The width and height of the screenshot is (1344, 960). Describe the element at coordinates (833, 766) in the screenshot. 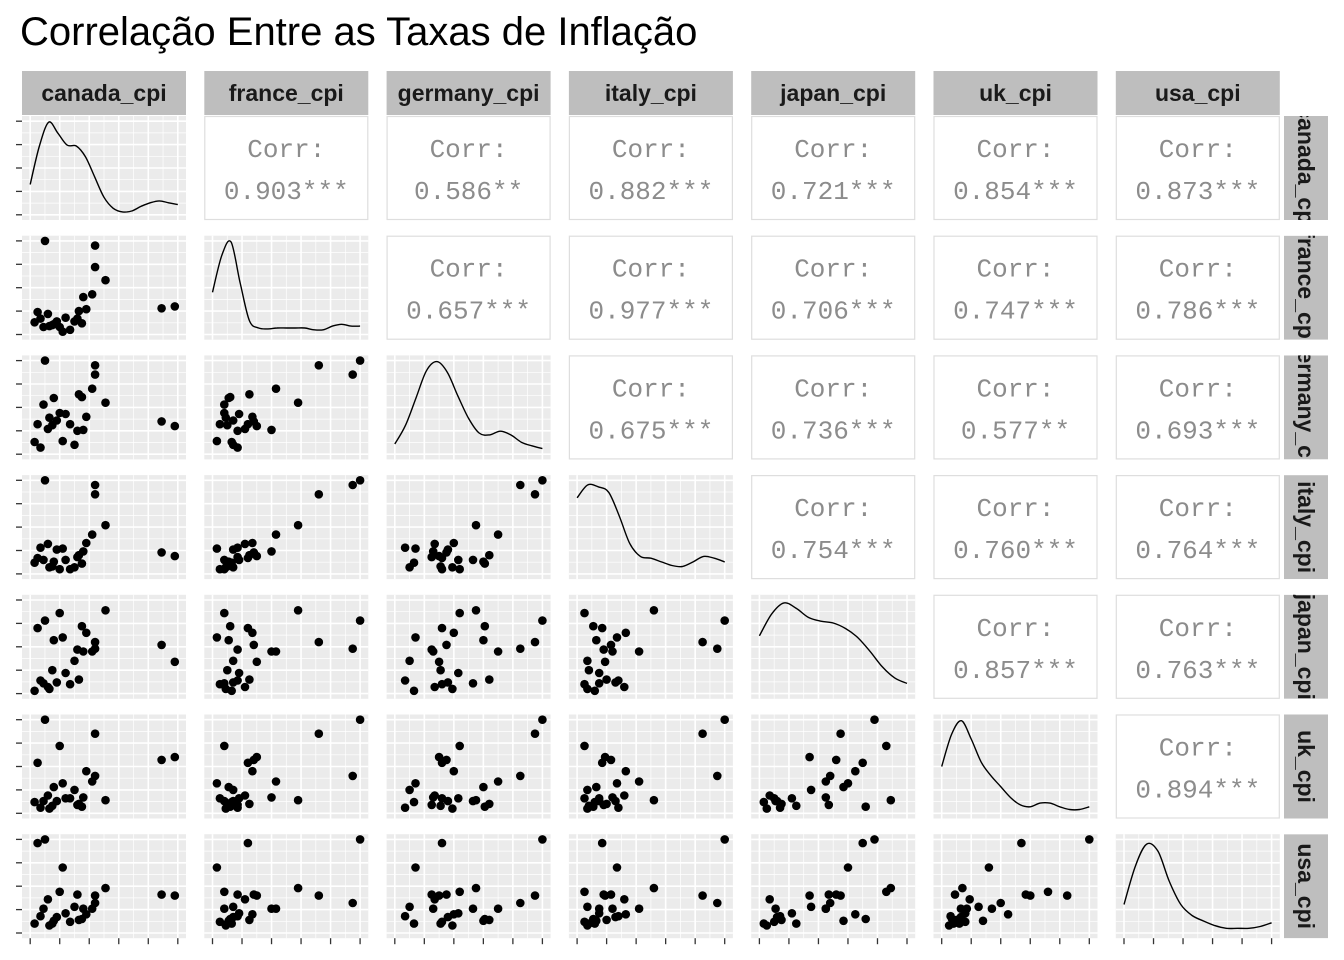

I see `panel-uk_cpi-japan_cpi` at that location.